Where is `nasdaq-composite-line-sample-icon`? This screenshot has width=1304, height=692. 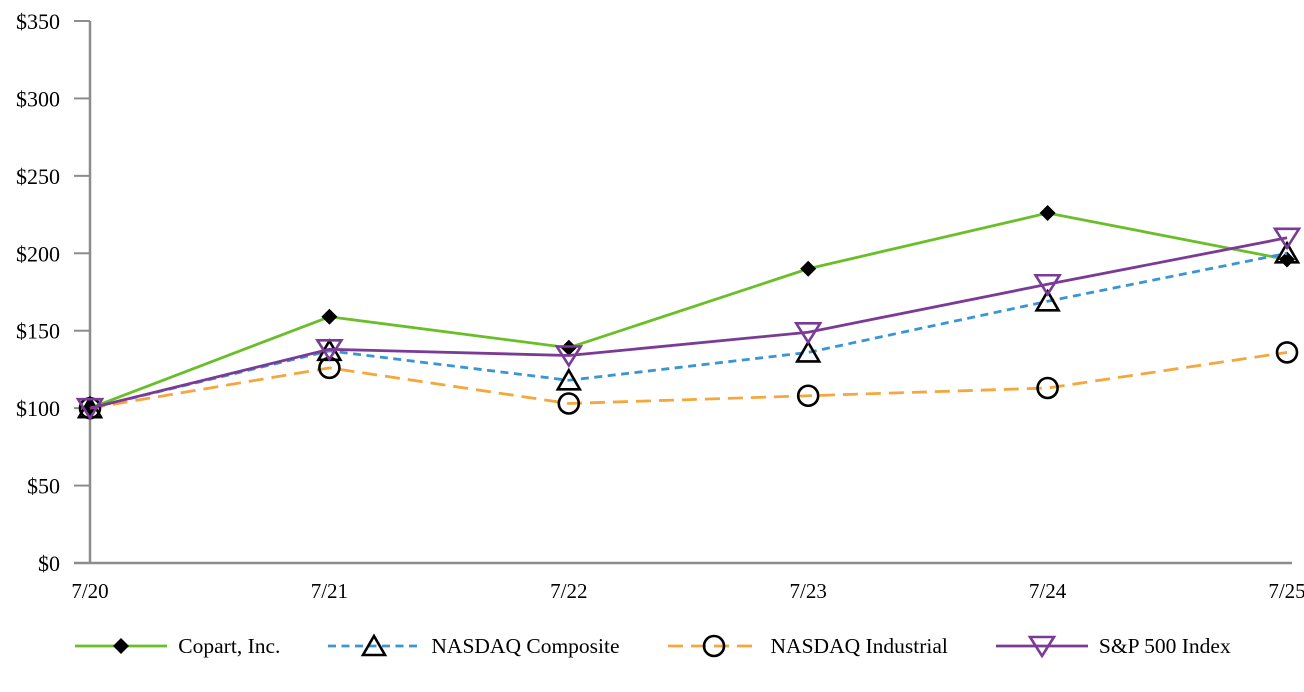 nasdaq-composite-line-sample-icon is located at coordinates (374, 645).